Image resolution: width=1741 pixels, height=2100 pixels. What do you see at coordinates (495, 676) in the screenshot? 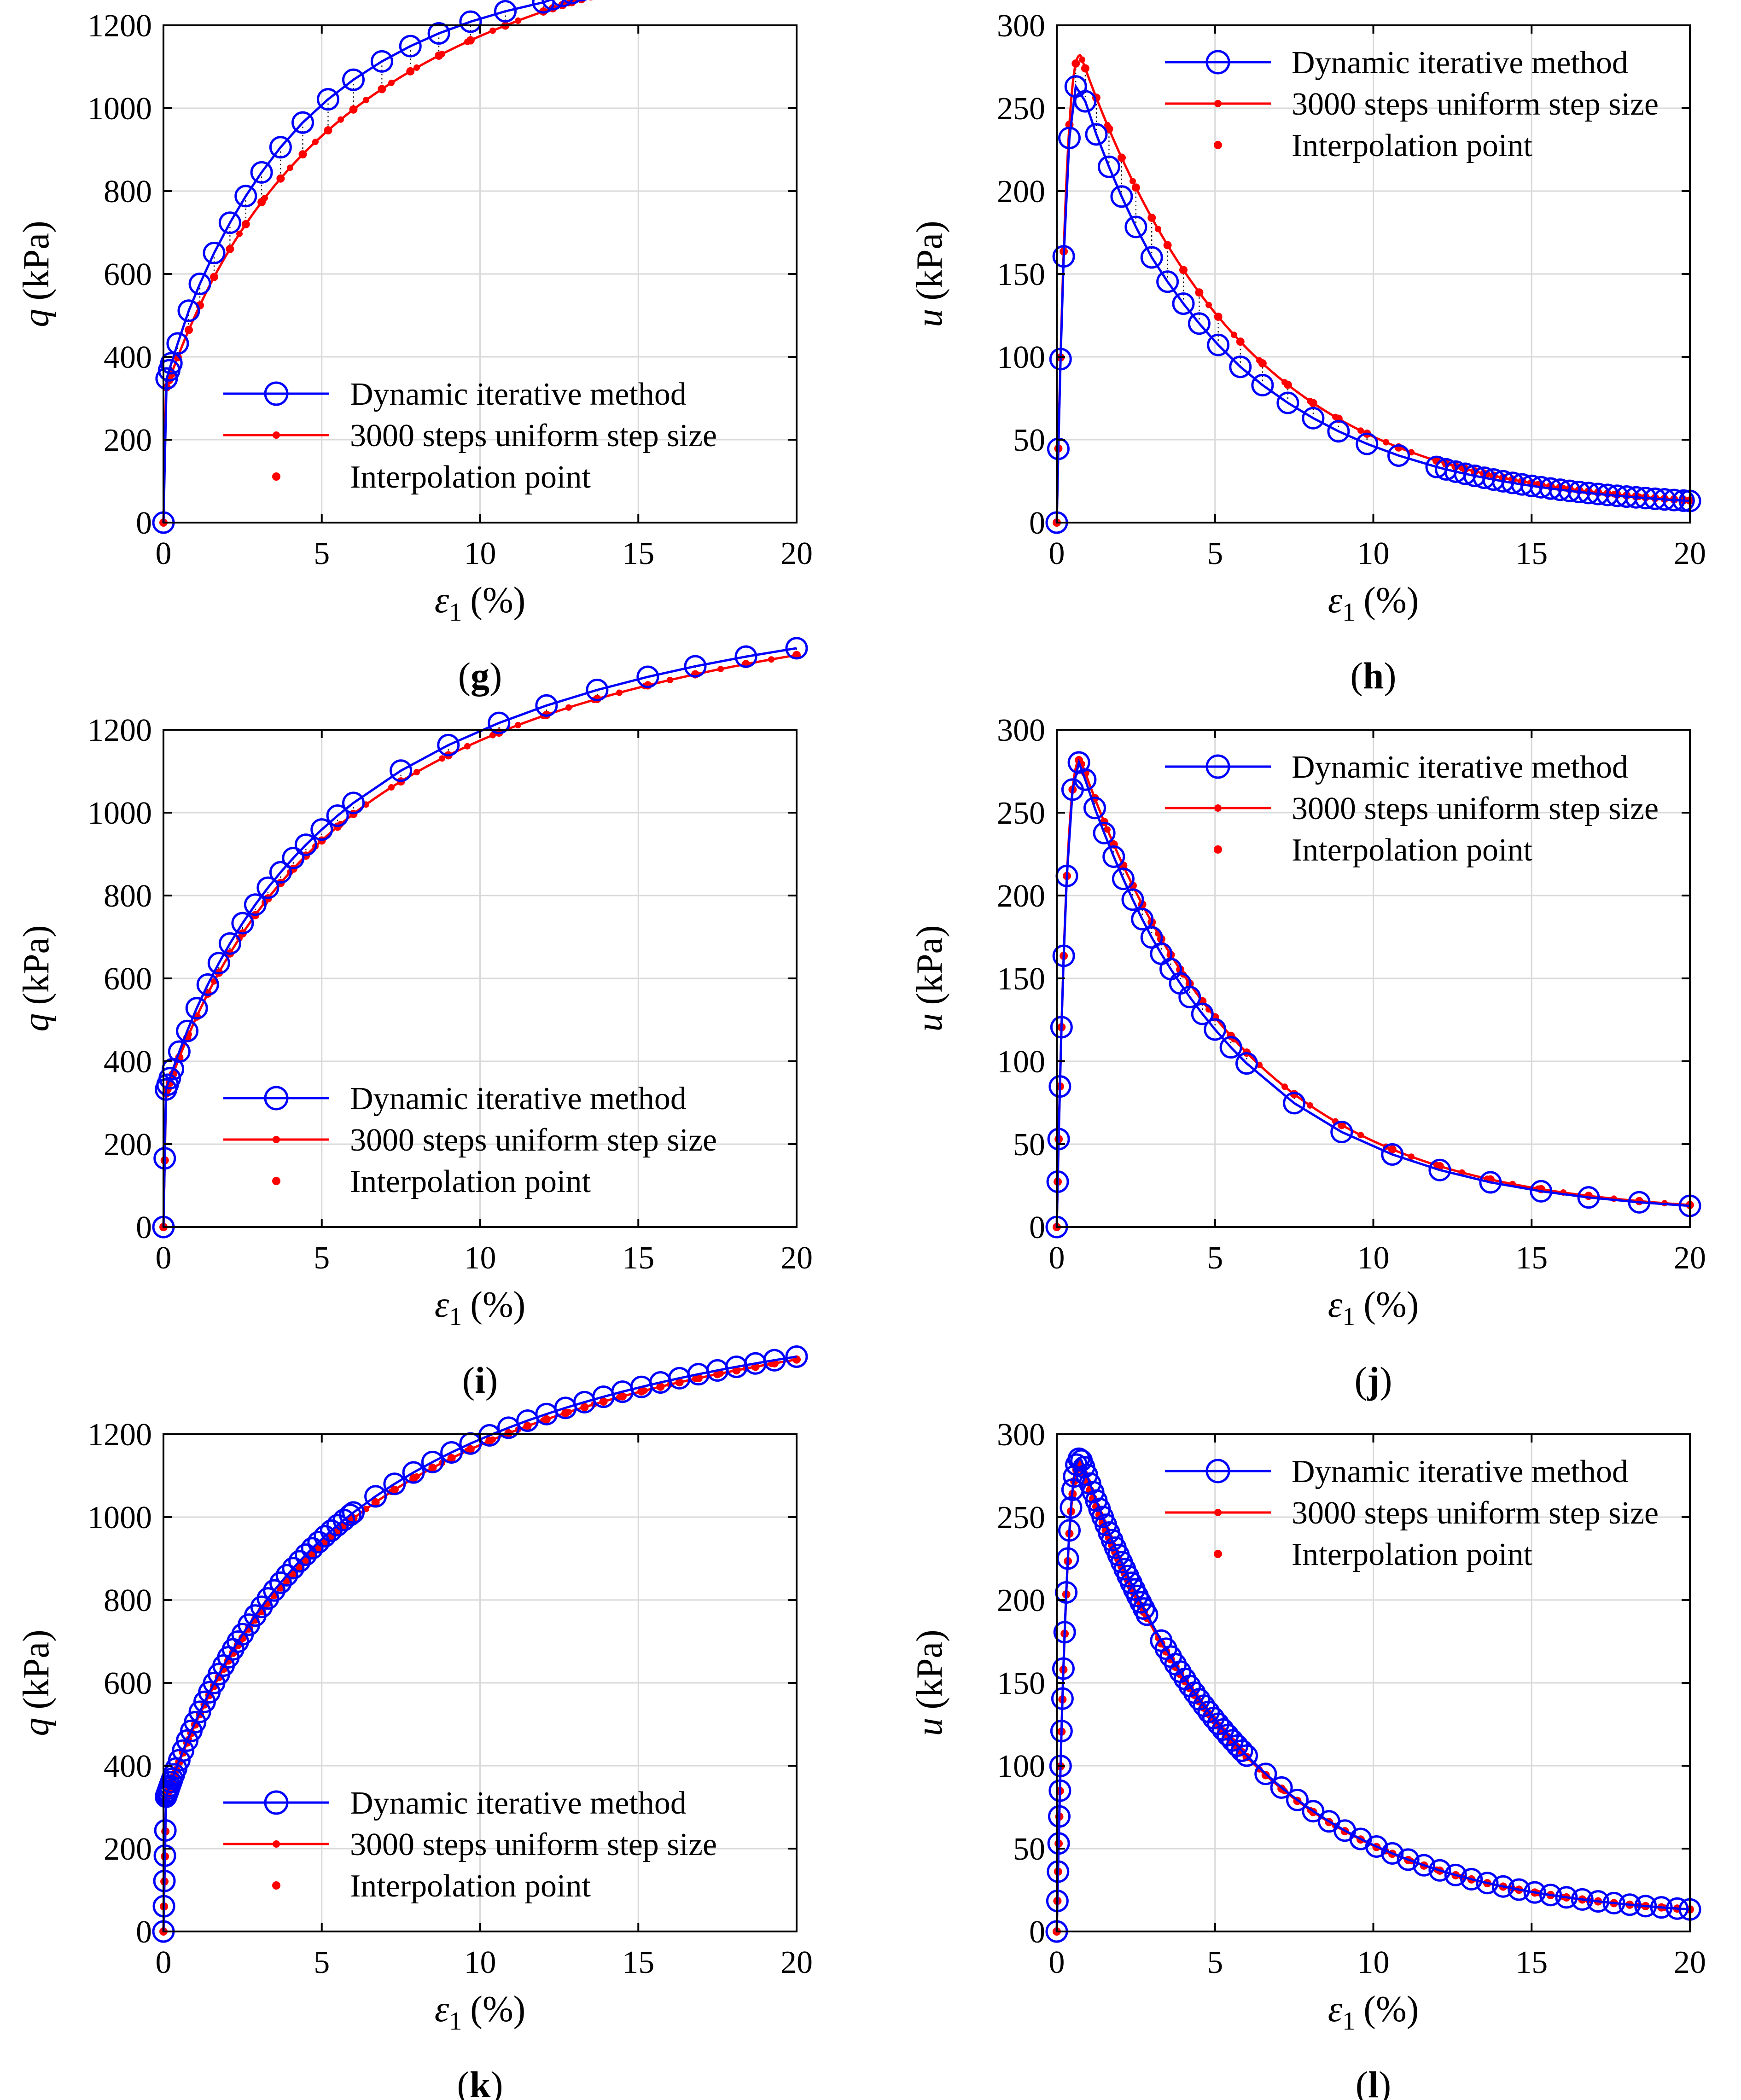
I see `caption-close: )` at bounding box center [495, 676].